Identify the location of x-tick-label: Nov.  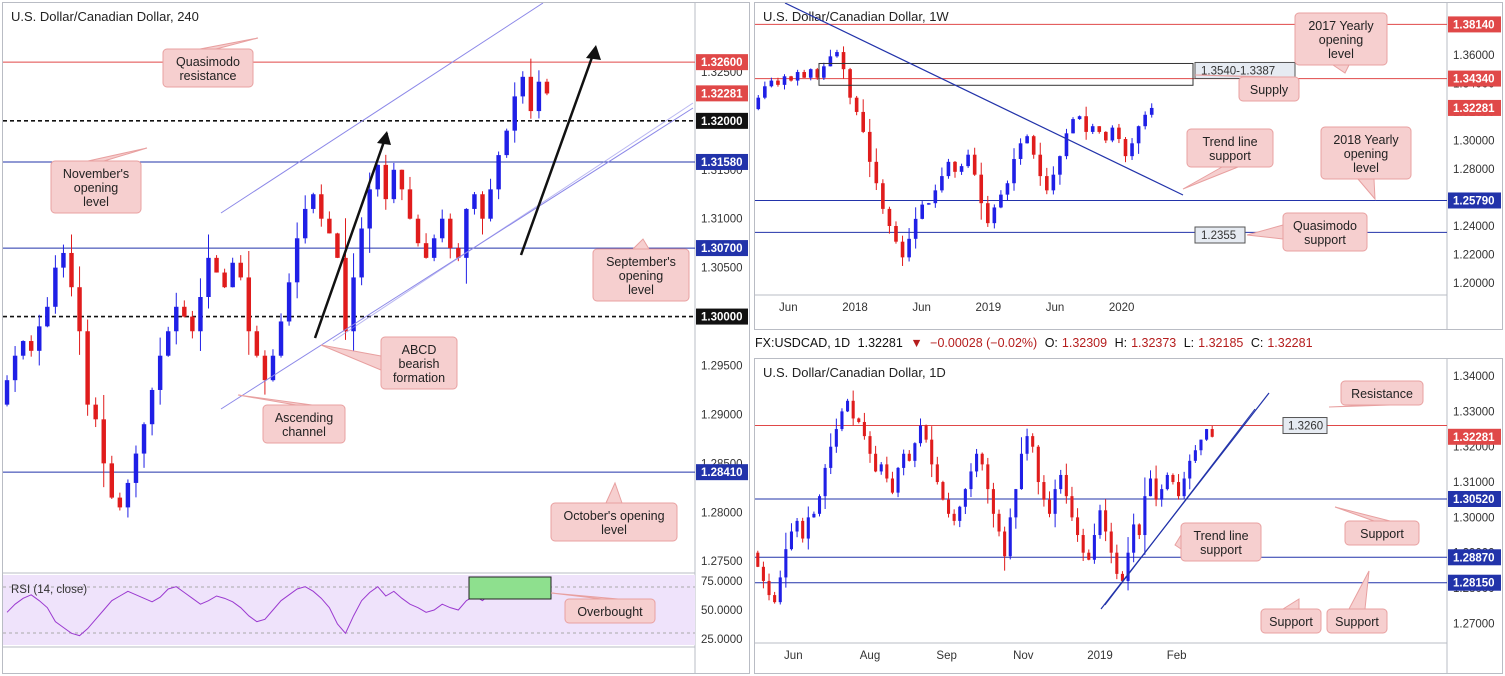
(1023, 656).